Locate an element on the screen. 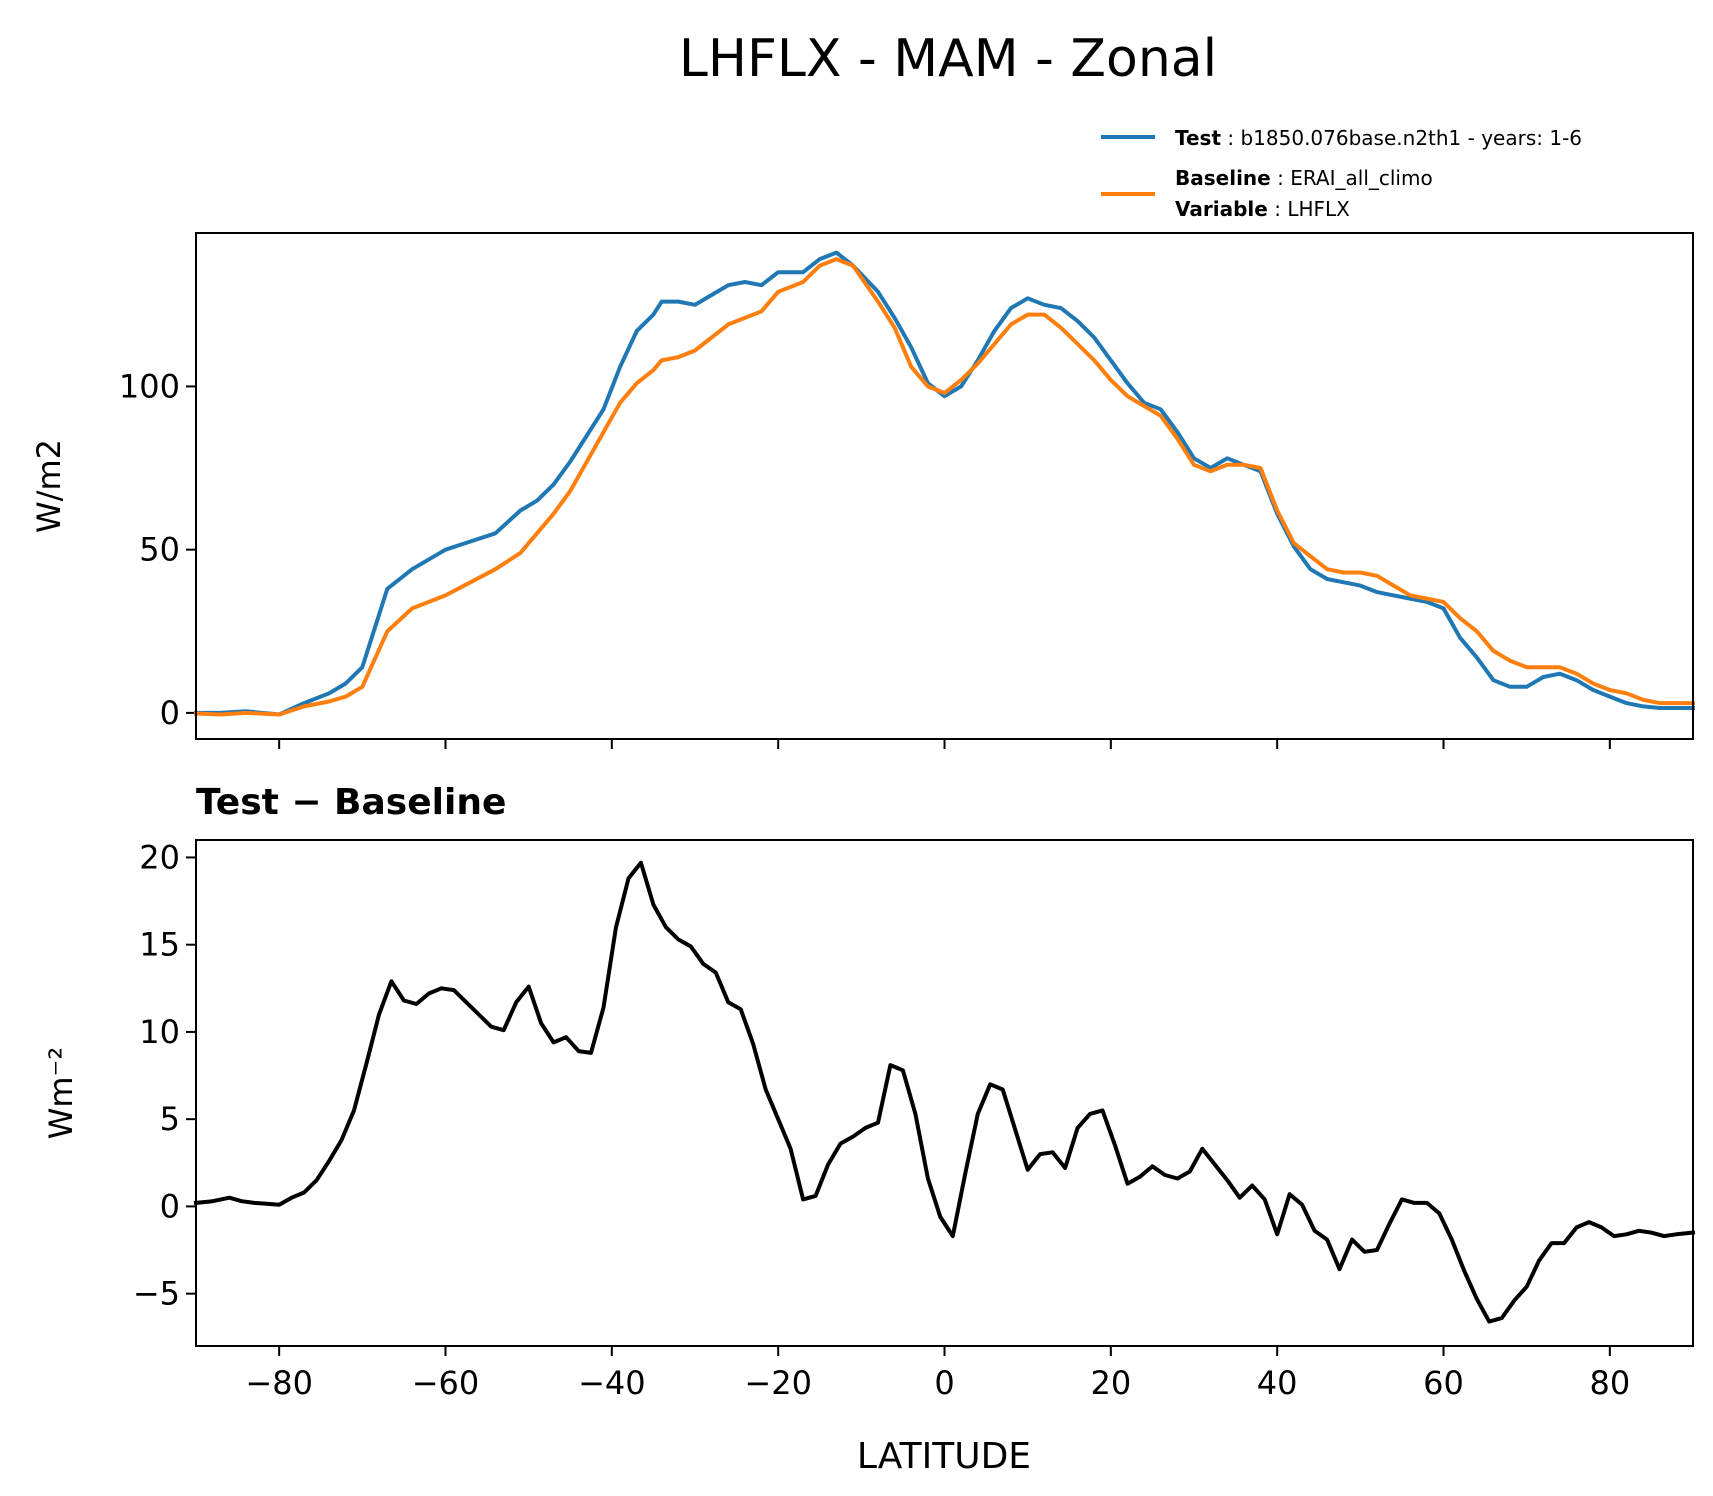  legend-baseline-value: ERAI_all_climo is located at coordinates (1361, 178).